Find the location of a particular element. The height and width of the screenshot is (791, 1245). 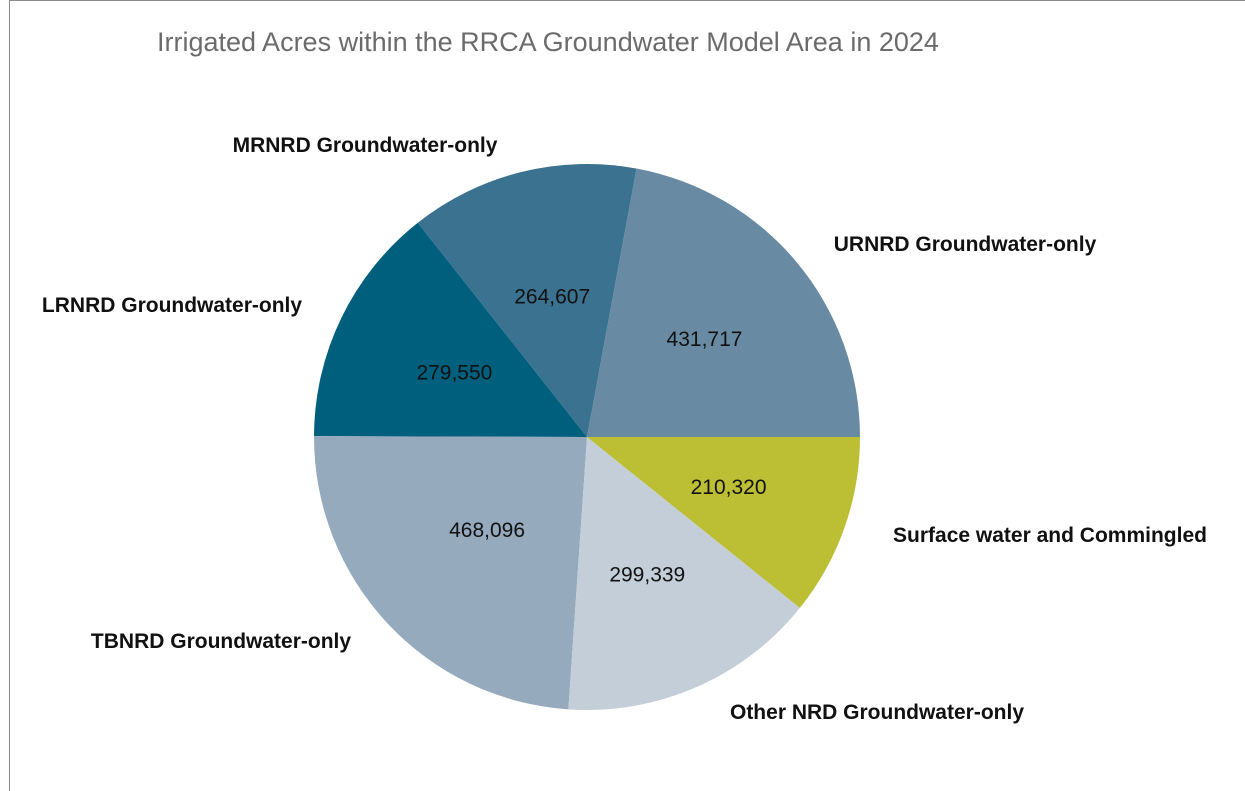

pie-category-label: URNRD Groundwater-only is located at coordinates (965, 244).